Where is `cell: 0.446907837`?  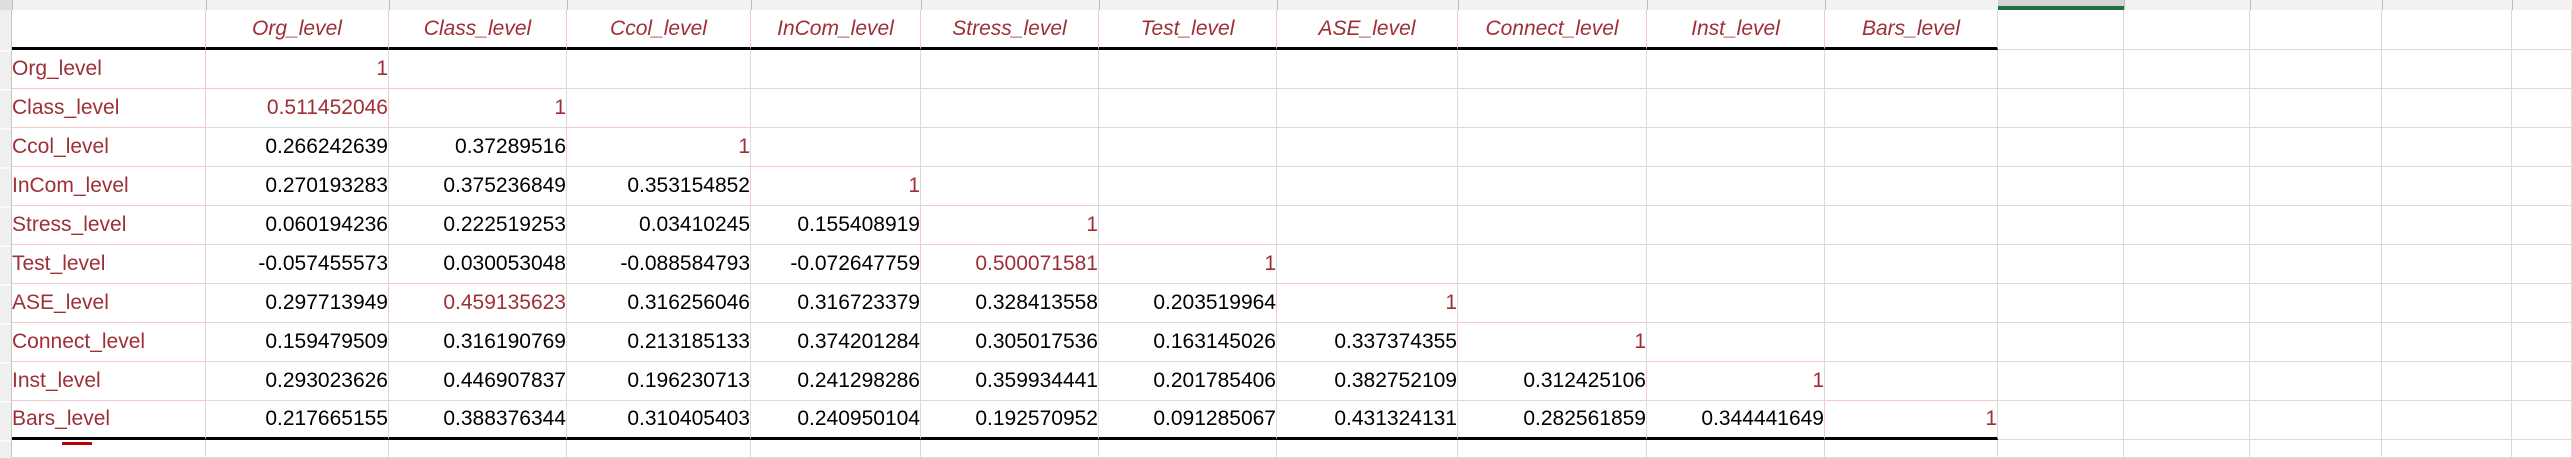
cell: 0.446907837 is located at coordinates (478, 381).